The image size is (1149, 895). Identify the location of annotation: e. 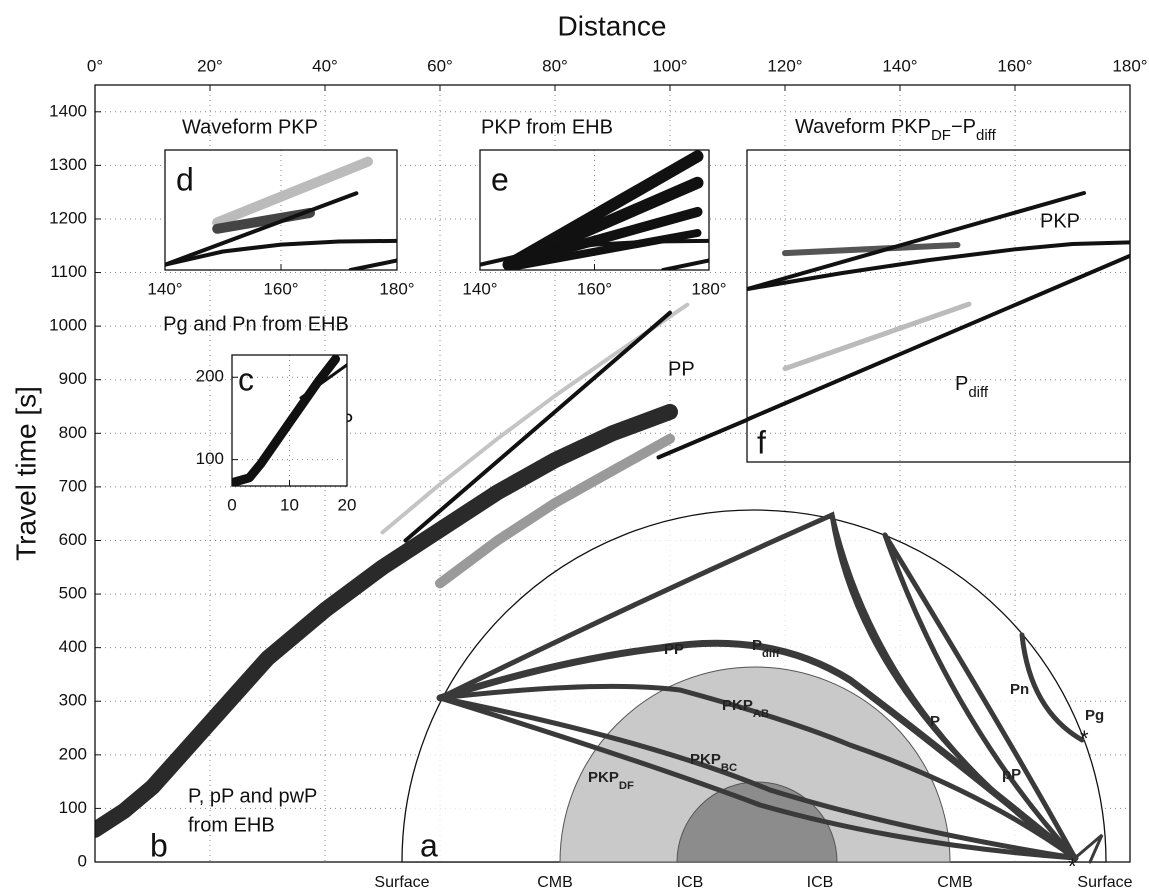
(500, 179).